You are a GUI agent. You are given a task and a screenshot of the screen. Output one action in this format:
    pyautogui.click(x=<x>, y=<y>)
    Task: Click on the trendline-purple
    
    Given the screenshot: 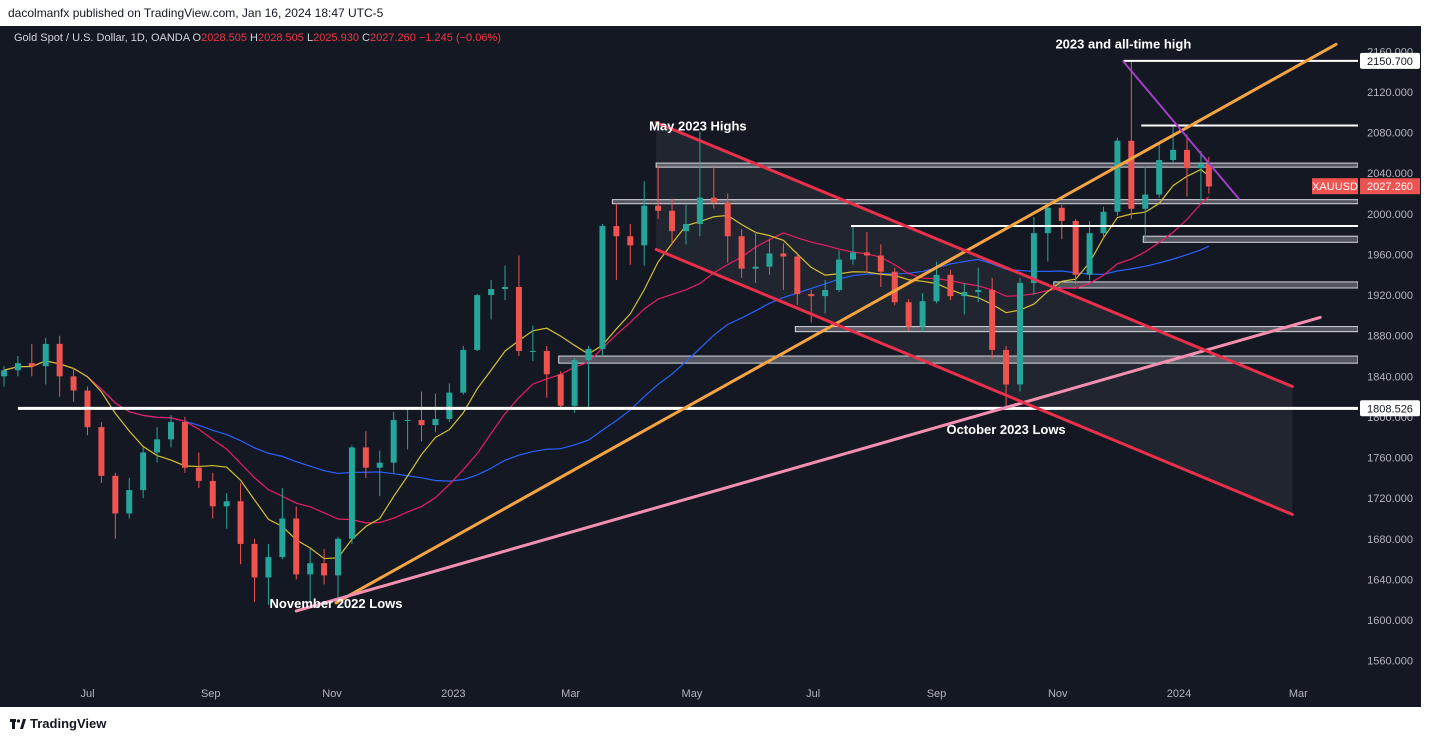 What is the action you would take?
    pyautogui.click(x=1181, y=130)
    